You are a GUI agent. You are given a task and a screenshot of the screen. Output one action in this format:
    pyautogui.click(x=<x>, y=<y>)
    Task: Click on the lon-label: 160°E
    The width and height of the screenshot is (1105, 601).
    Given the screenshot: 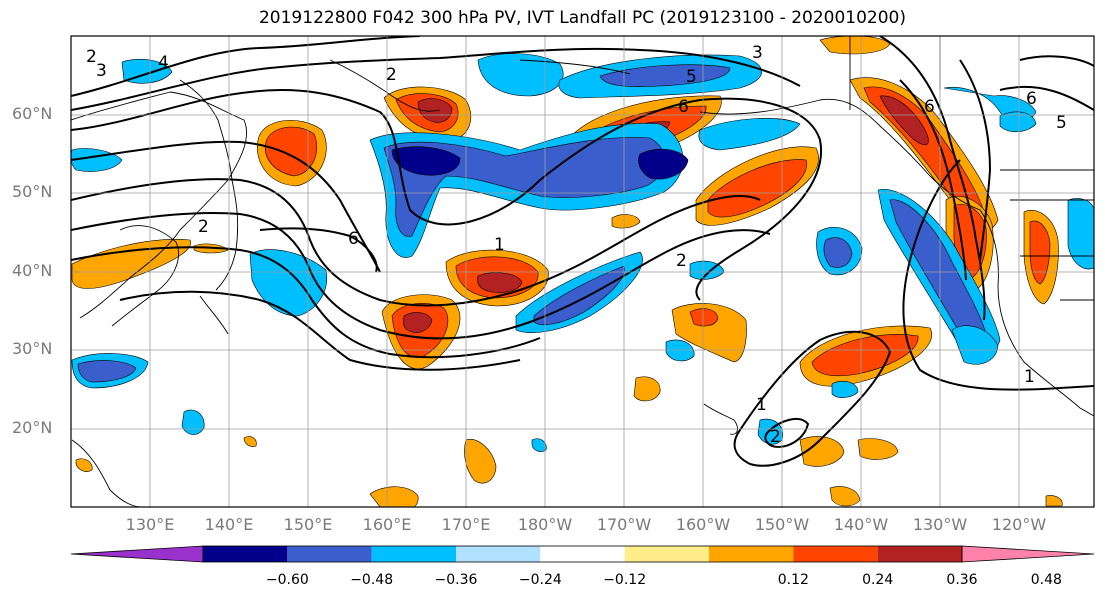 What is the action you would take?
    pyautogui.click(x=387, y=524)
    